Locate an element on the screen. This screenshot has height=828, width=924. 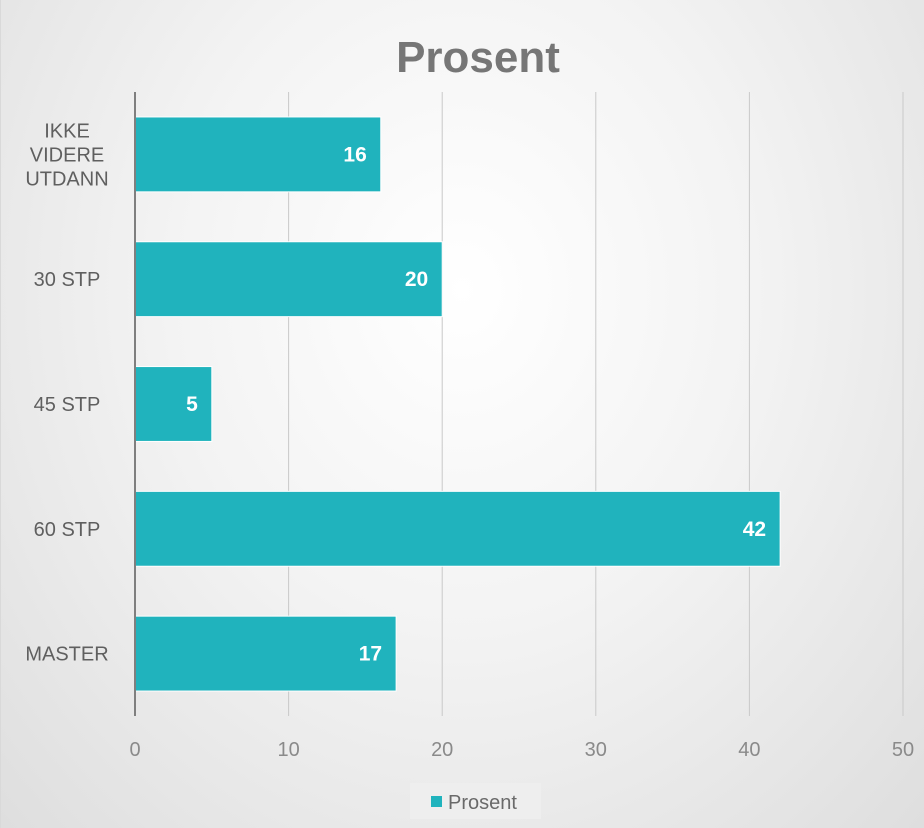
x-tick-label: 10 is located at coordinates (288, 750).